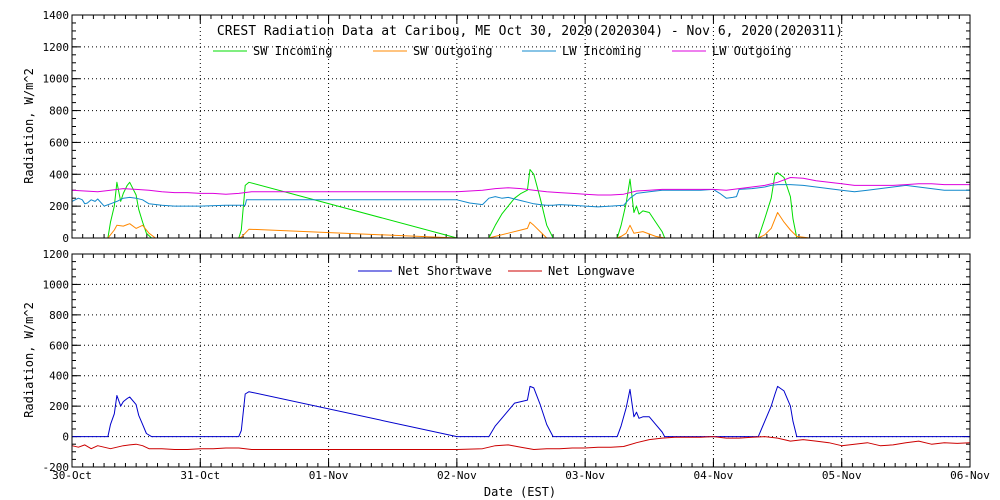  Describe the element at coordinates (521, 443) in the screenshot. I see `series-line-net-longwave` at that location.